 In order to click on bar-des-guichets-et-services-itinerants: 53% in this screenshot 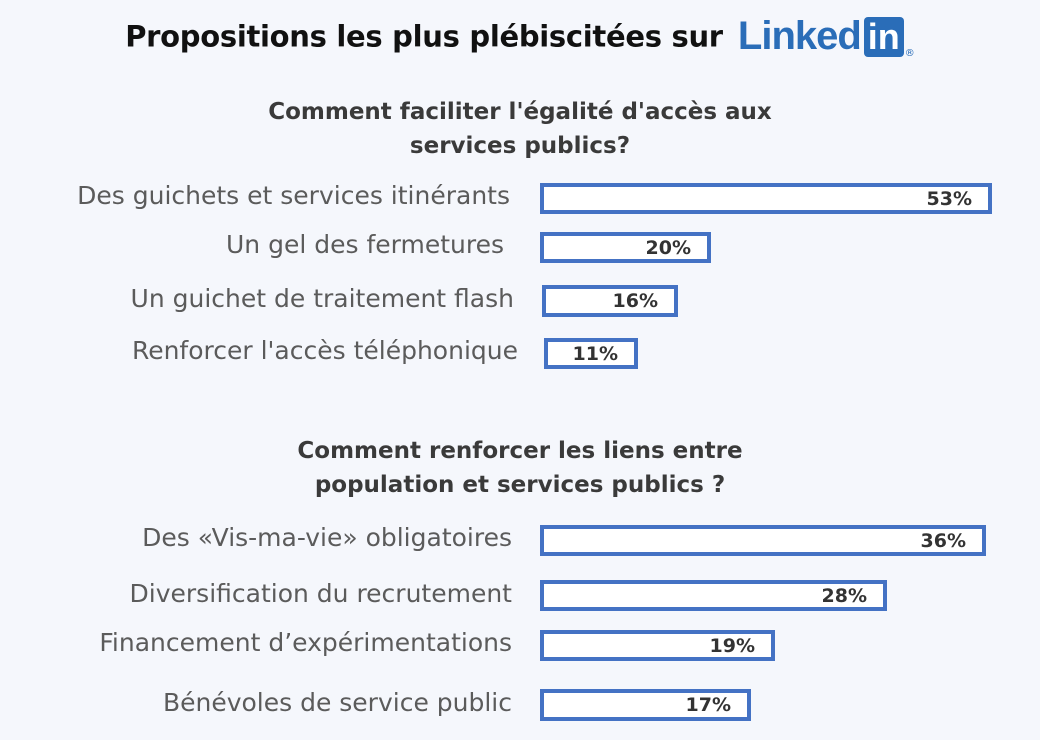, I will do `click(766, 198)`.